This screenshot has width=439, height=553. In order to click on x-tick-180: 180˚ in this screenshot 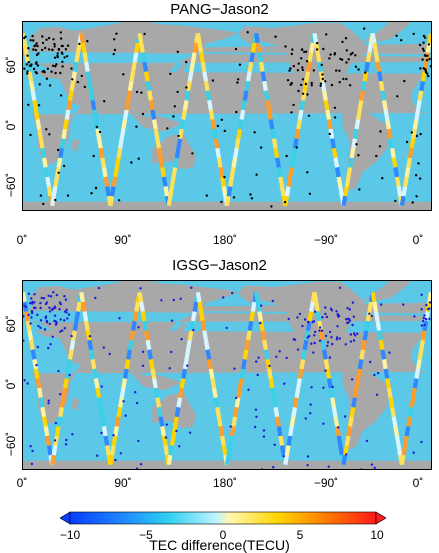, I will do `click(225, 240)`.